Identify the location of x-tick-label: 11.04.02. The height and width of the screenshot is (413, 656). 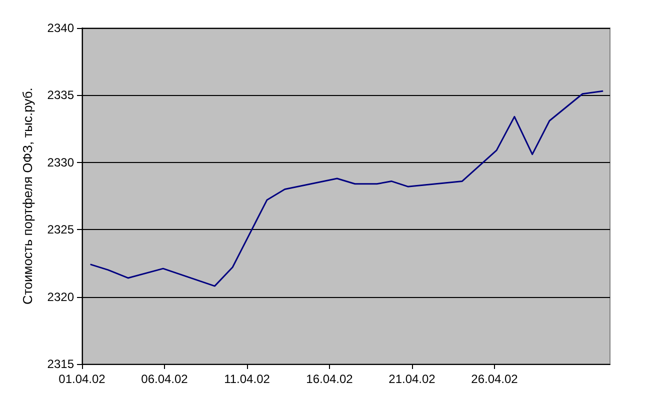
(247, 379).